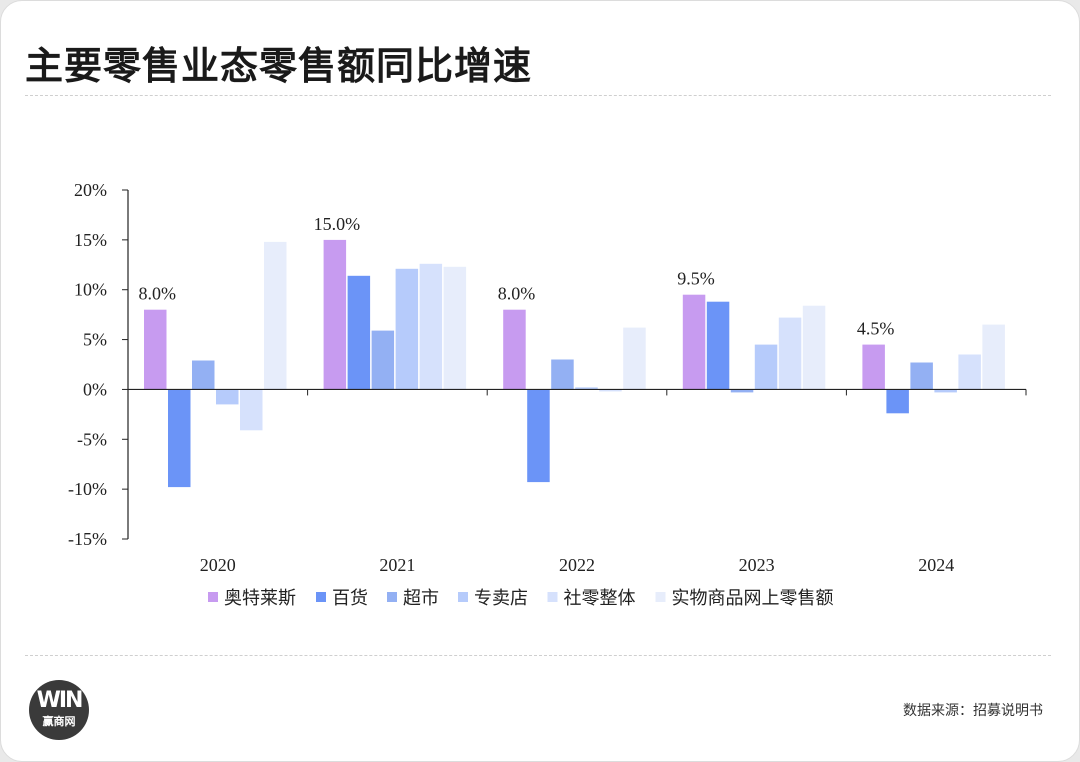  What do you see at coordinates (936, 565) in the screenshot?
I see `x-tick-label: 2024` at bounding box center [936, 565].